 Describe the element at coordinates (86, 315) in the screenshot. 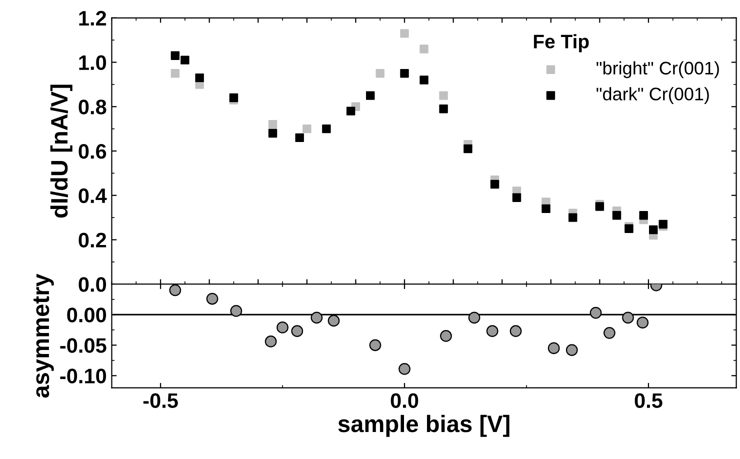

I see `y-tick-label: 0.00` at that location.